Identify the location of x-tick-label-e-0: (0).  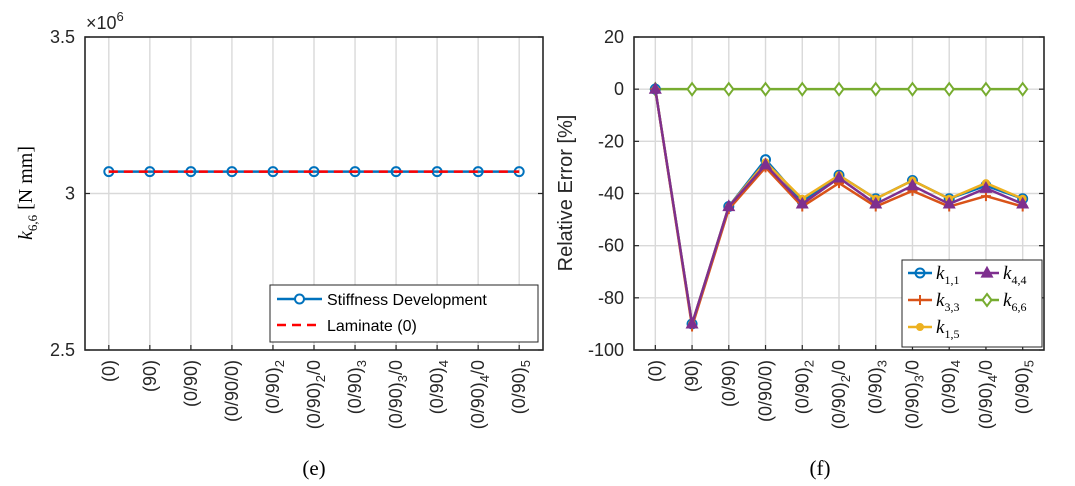
(109, 371).